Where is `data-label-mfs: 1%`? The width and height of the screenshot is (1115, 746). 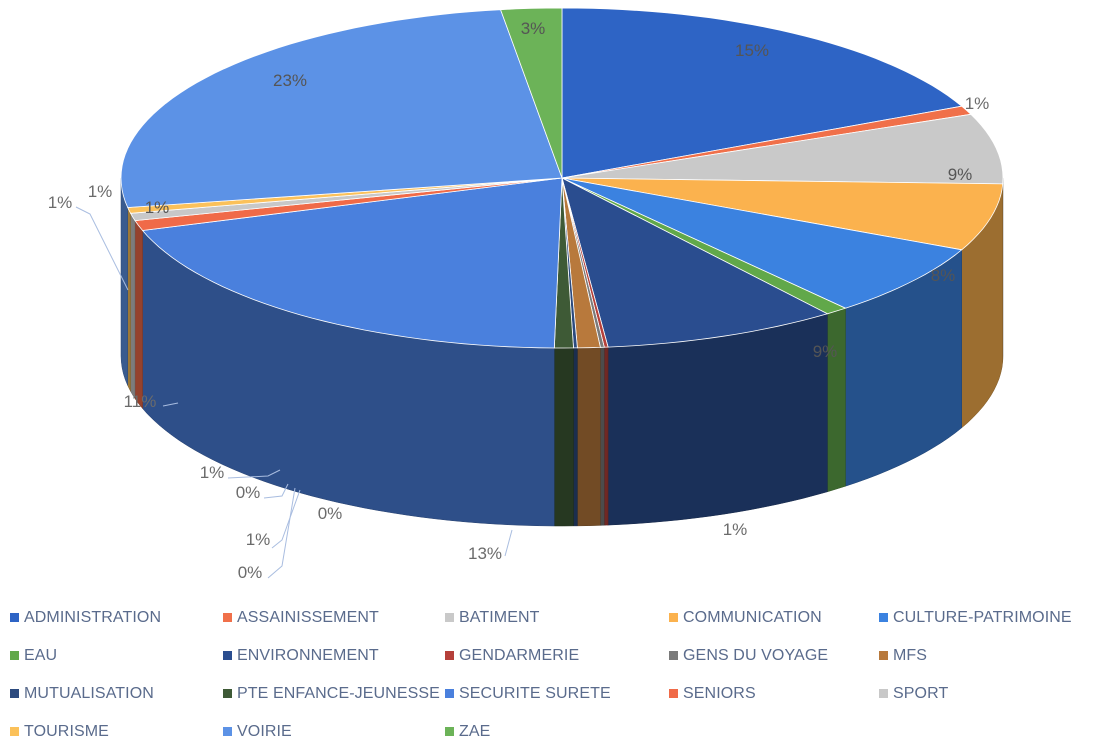 data-label-mfs: 1% is located at coordinates (212, 472).